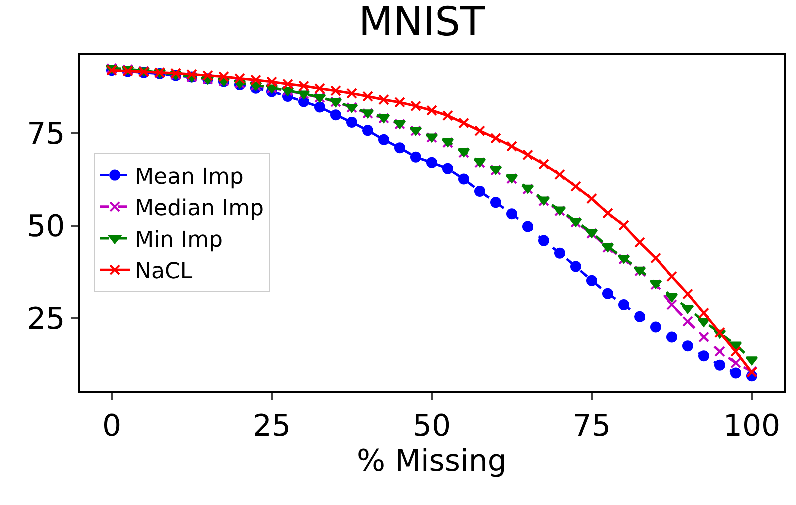  I want to click on y-tick-label: 50, so click(46, 226).